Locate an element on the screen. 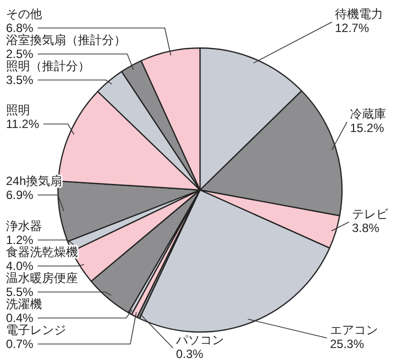 Image resolution: width=400 pixels, height=363 pixels. data-label: 25.3% is located at coordinates (347, 344).